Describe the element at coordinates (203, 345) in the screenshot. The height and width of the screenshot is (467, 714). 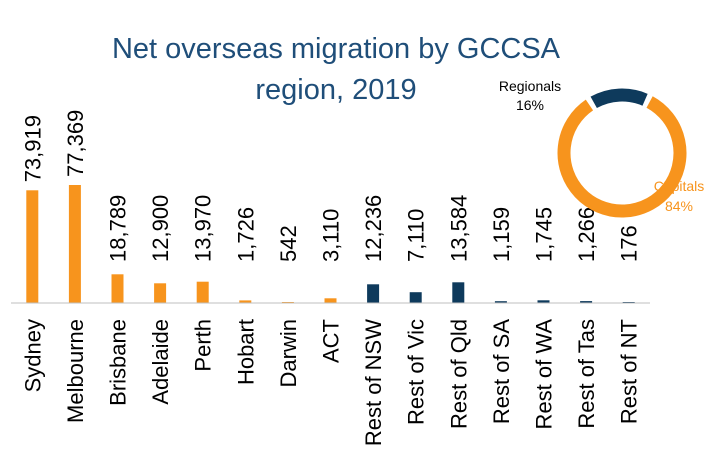
I see `category-label: Perth` at that location.